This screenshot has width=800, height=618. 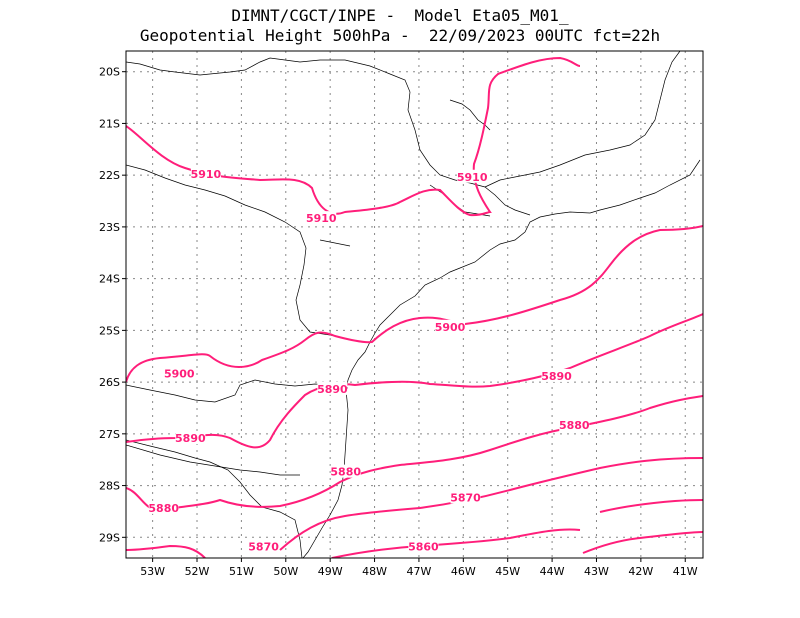 I want to click on lon-tick-label: 42W, so click(x=640, y=571).